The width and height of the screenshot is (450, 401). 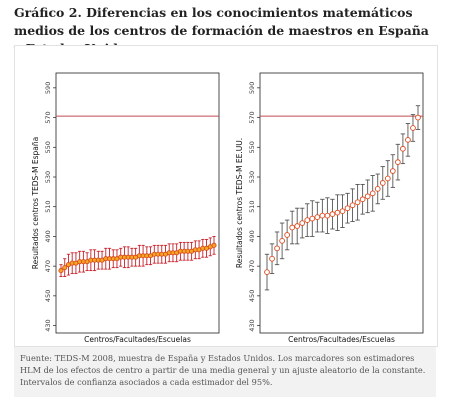 What do you see at coordinates (35, 203) in the screenshot?
I see `y-axis-title: Resultados centros TEDS-M España` at bounding box center [35, 203].